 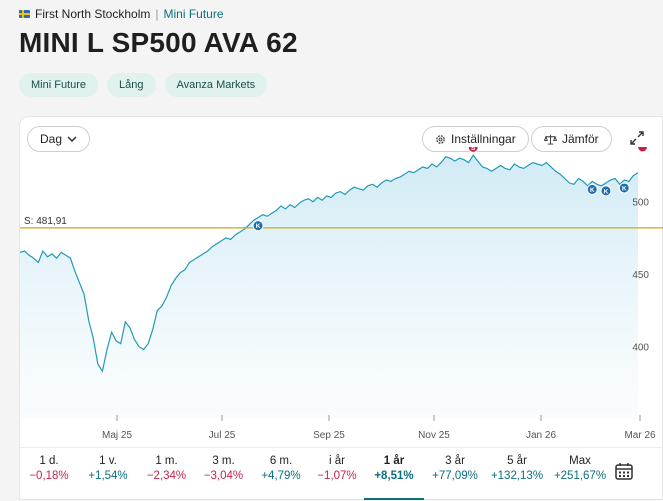 I want to click on period-change: +4,79%, so click(x=281, y=476).